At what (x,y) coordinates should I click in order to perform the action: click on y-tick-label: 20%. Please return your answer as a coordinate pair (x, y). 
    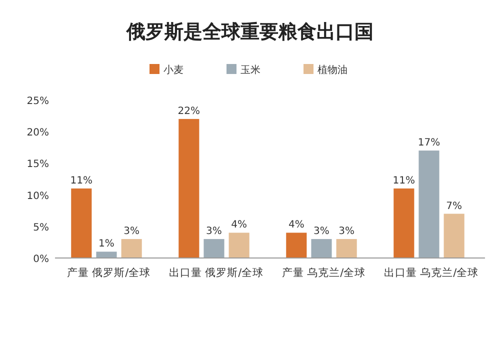
    Looking at the image, I should click on (37, 133).